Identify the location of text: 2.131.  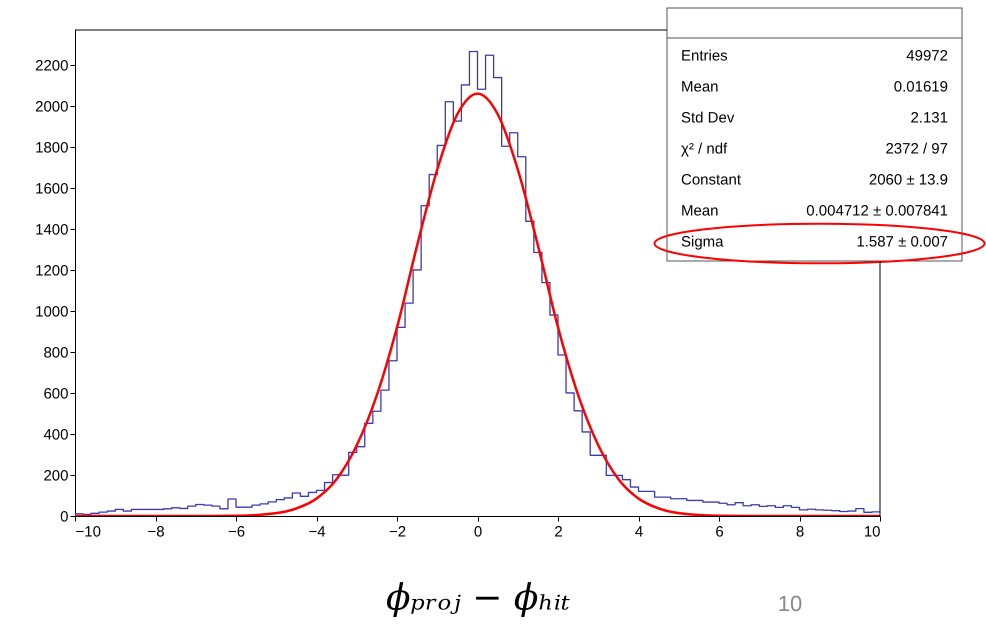
(929, 118).